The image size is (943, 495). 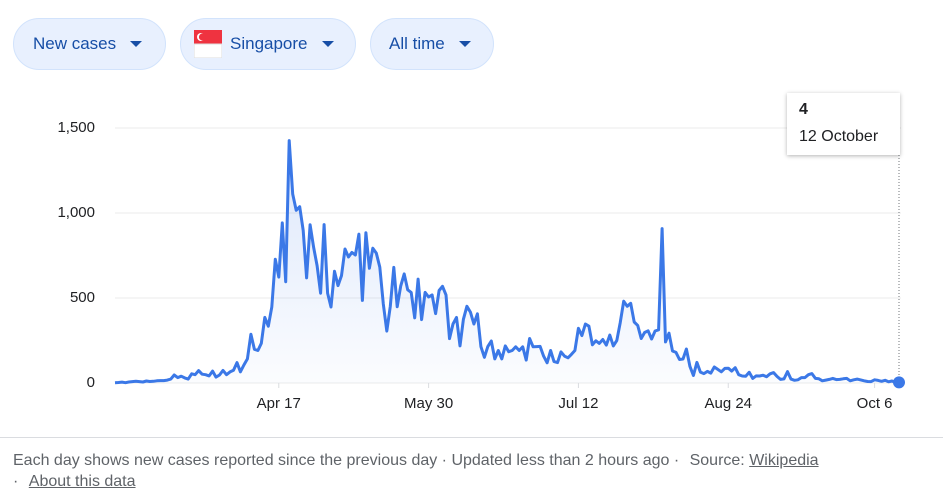 I want to click on tooltip: 4 12 October, so click(x=843, y=124).